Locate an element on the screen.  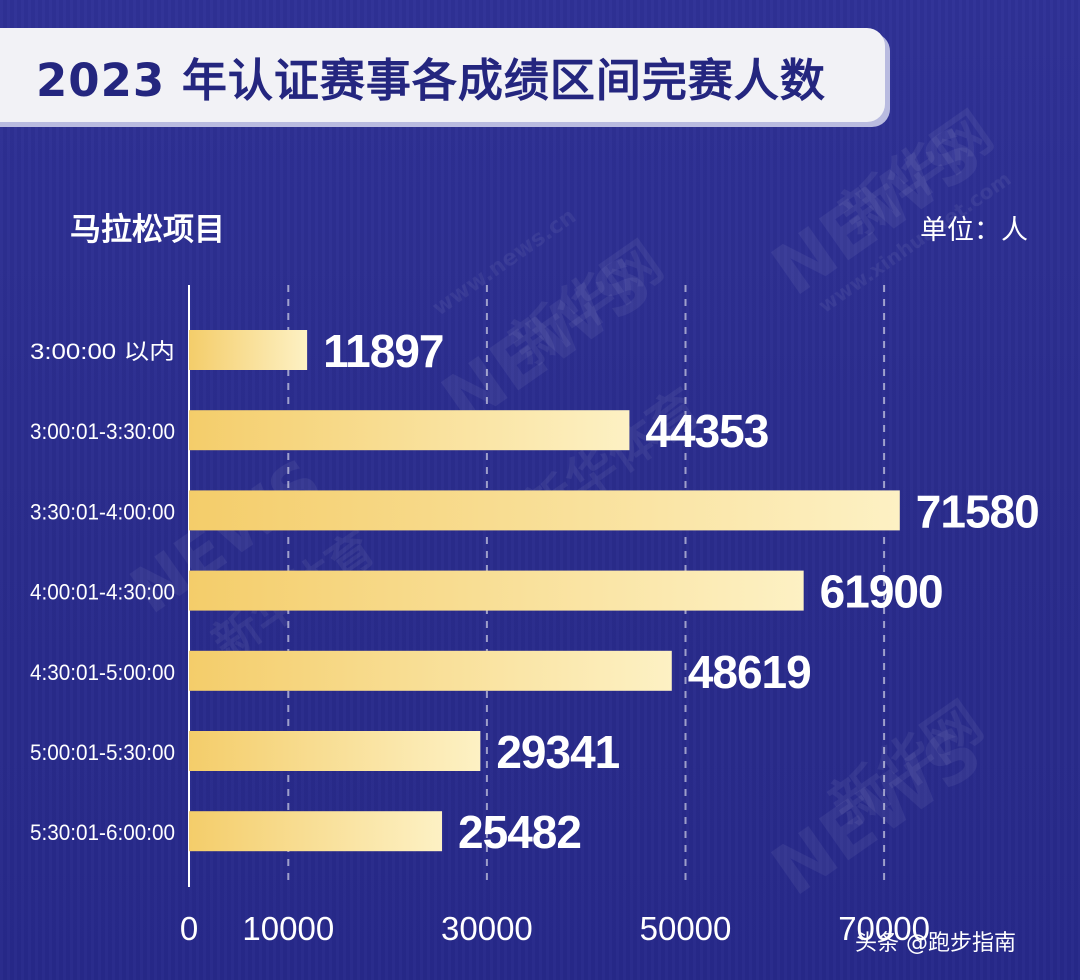
x-tick-label-10000: 10000 is located at coordinates (288, 928).